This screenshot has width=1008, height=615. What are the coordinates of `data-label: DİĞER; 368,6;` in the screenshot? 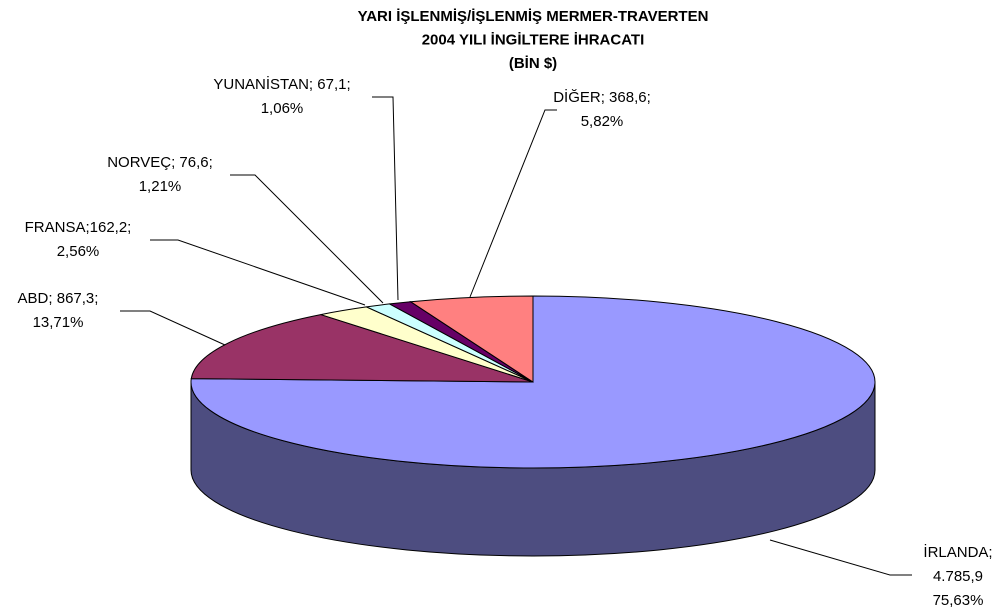 It's located at (602, 97).